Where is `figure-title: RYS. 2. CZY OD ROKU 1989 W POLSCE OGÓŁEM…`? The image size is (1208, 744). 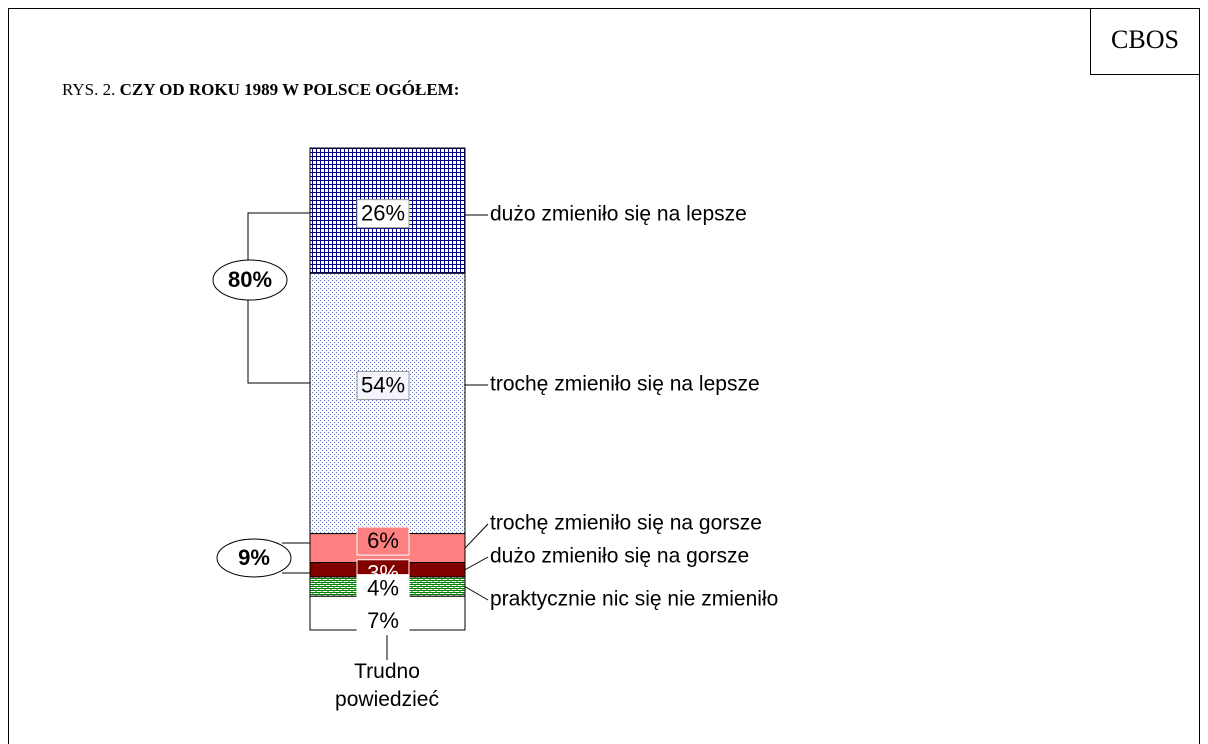
figure-title: RYS. 2. CZY OD ROKU 1989 W POLSCE OGÓŁEM… is located at coordinates (260, 89).